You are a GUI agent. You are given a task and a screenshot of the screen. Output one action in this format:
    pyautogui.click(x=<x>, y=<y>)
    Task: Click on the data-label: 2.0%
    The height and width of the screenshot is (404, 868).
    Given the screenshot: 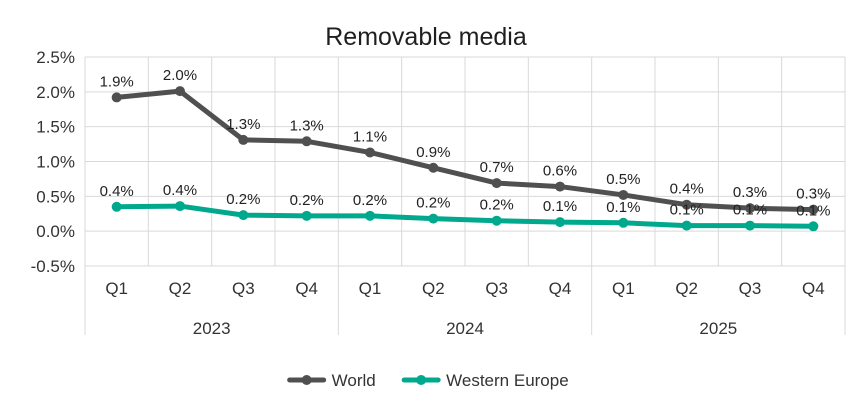 What is the action you would take?
    pyautogui.click(x=180, y=75)
    